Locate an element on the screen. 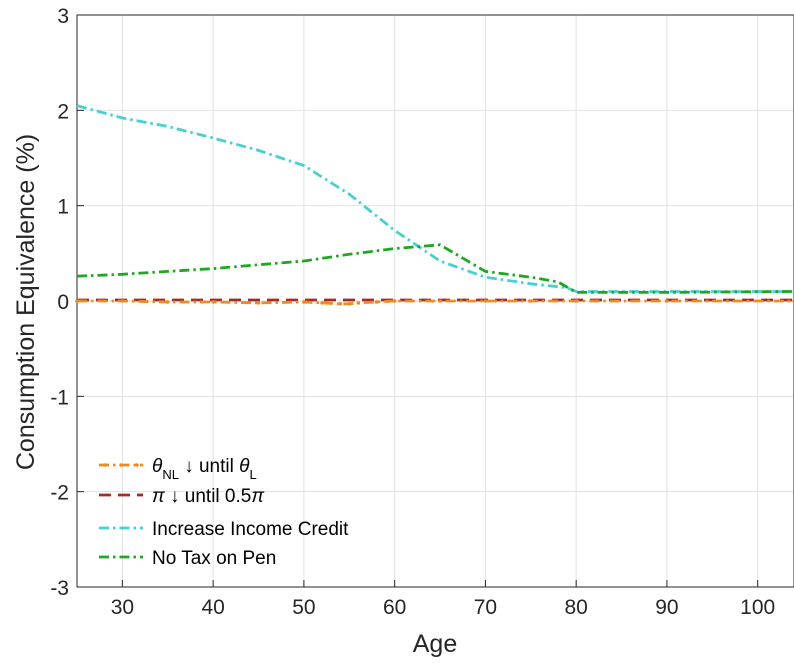 The height and width of the screenshot is (663, 794). legend-label-no-tax-pen: No Tax on Pen is located at coordinates (214, 558).